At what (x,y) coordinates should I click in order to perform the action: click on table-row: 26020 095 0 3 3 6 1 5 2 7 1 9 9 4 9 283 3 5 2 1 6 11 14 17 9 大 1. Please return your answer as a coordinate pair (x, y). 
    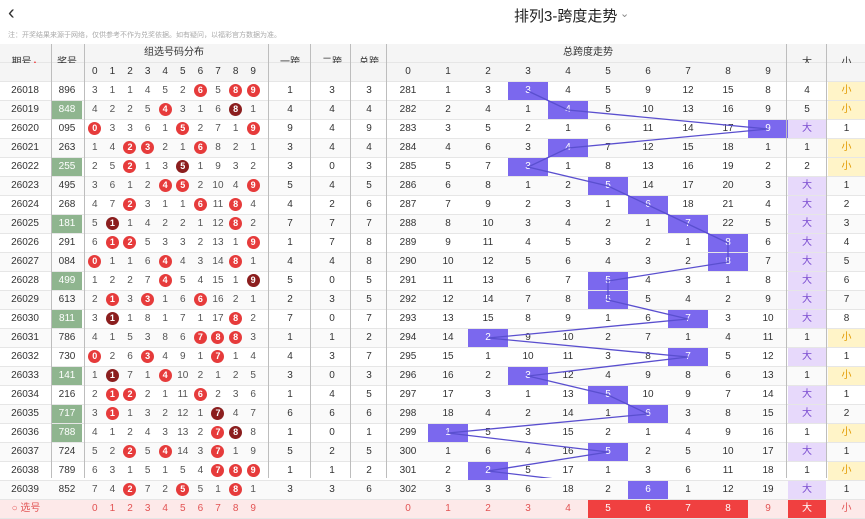
    Looking at the image, I should click on (432, 129).